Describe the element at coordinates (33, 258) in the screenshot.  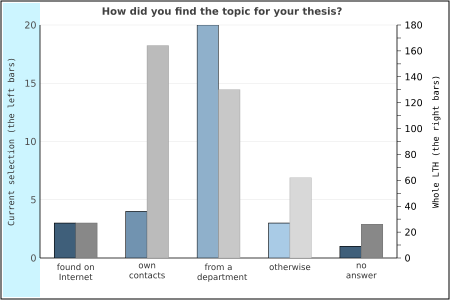
I see `y-tick-label: 0` at that location.